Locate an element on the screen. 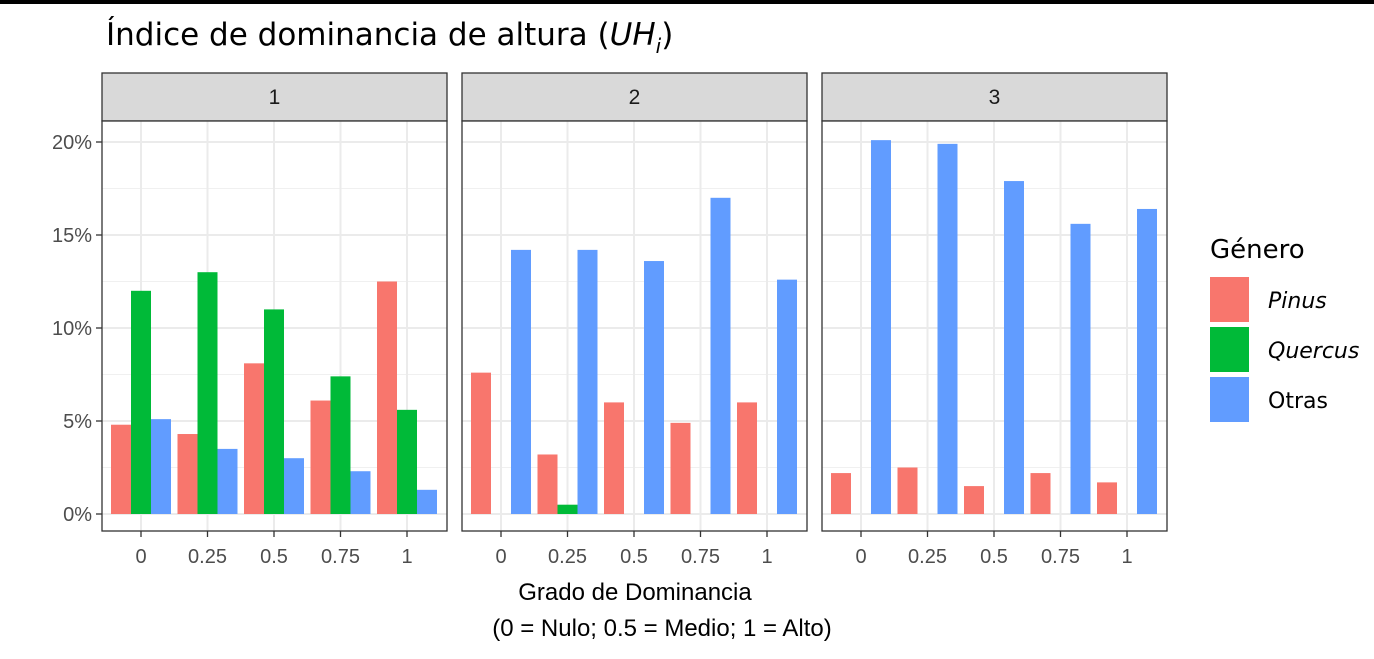  y-tick-label: 20% is located at coordinates (72, 143).